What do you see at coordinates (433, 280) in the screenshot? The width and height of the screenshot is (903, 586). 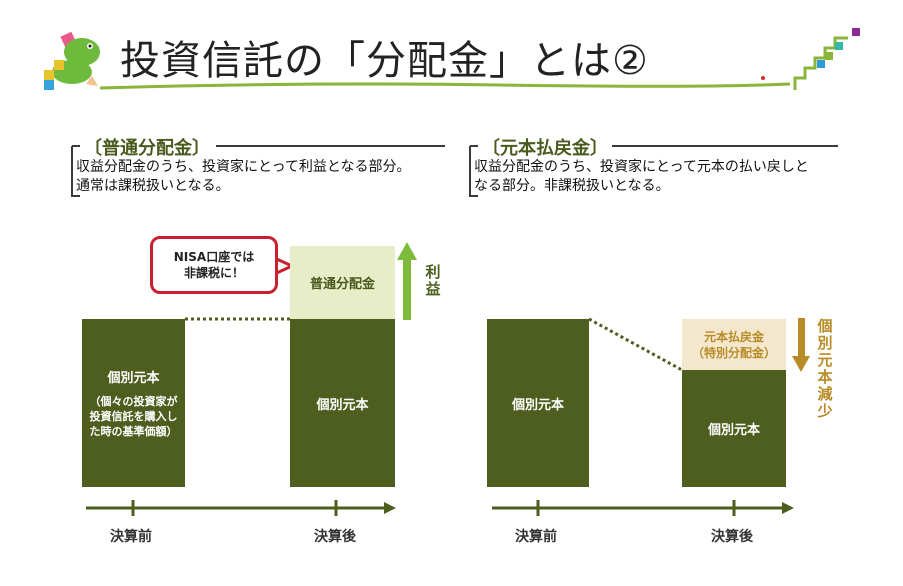 I see `profit-label: 利益` at bounding box center [433, 280].